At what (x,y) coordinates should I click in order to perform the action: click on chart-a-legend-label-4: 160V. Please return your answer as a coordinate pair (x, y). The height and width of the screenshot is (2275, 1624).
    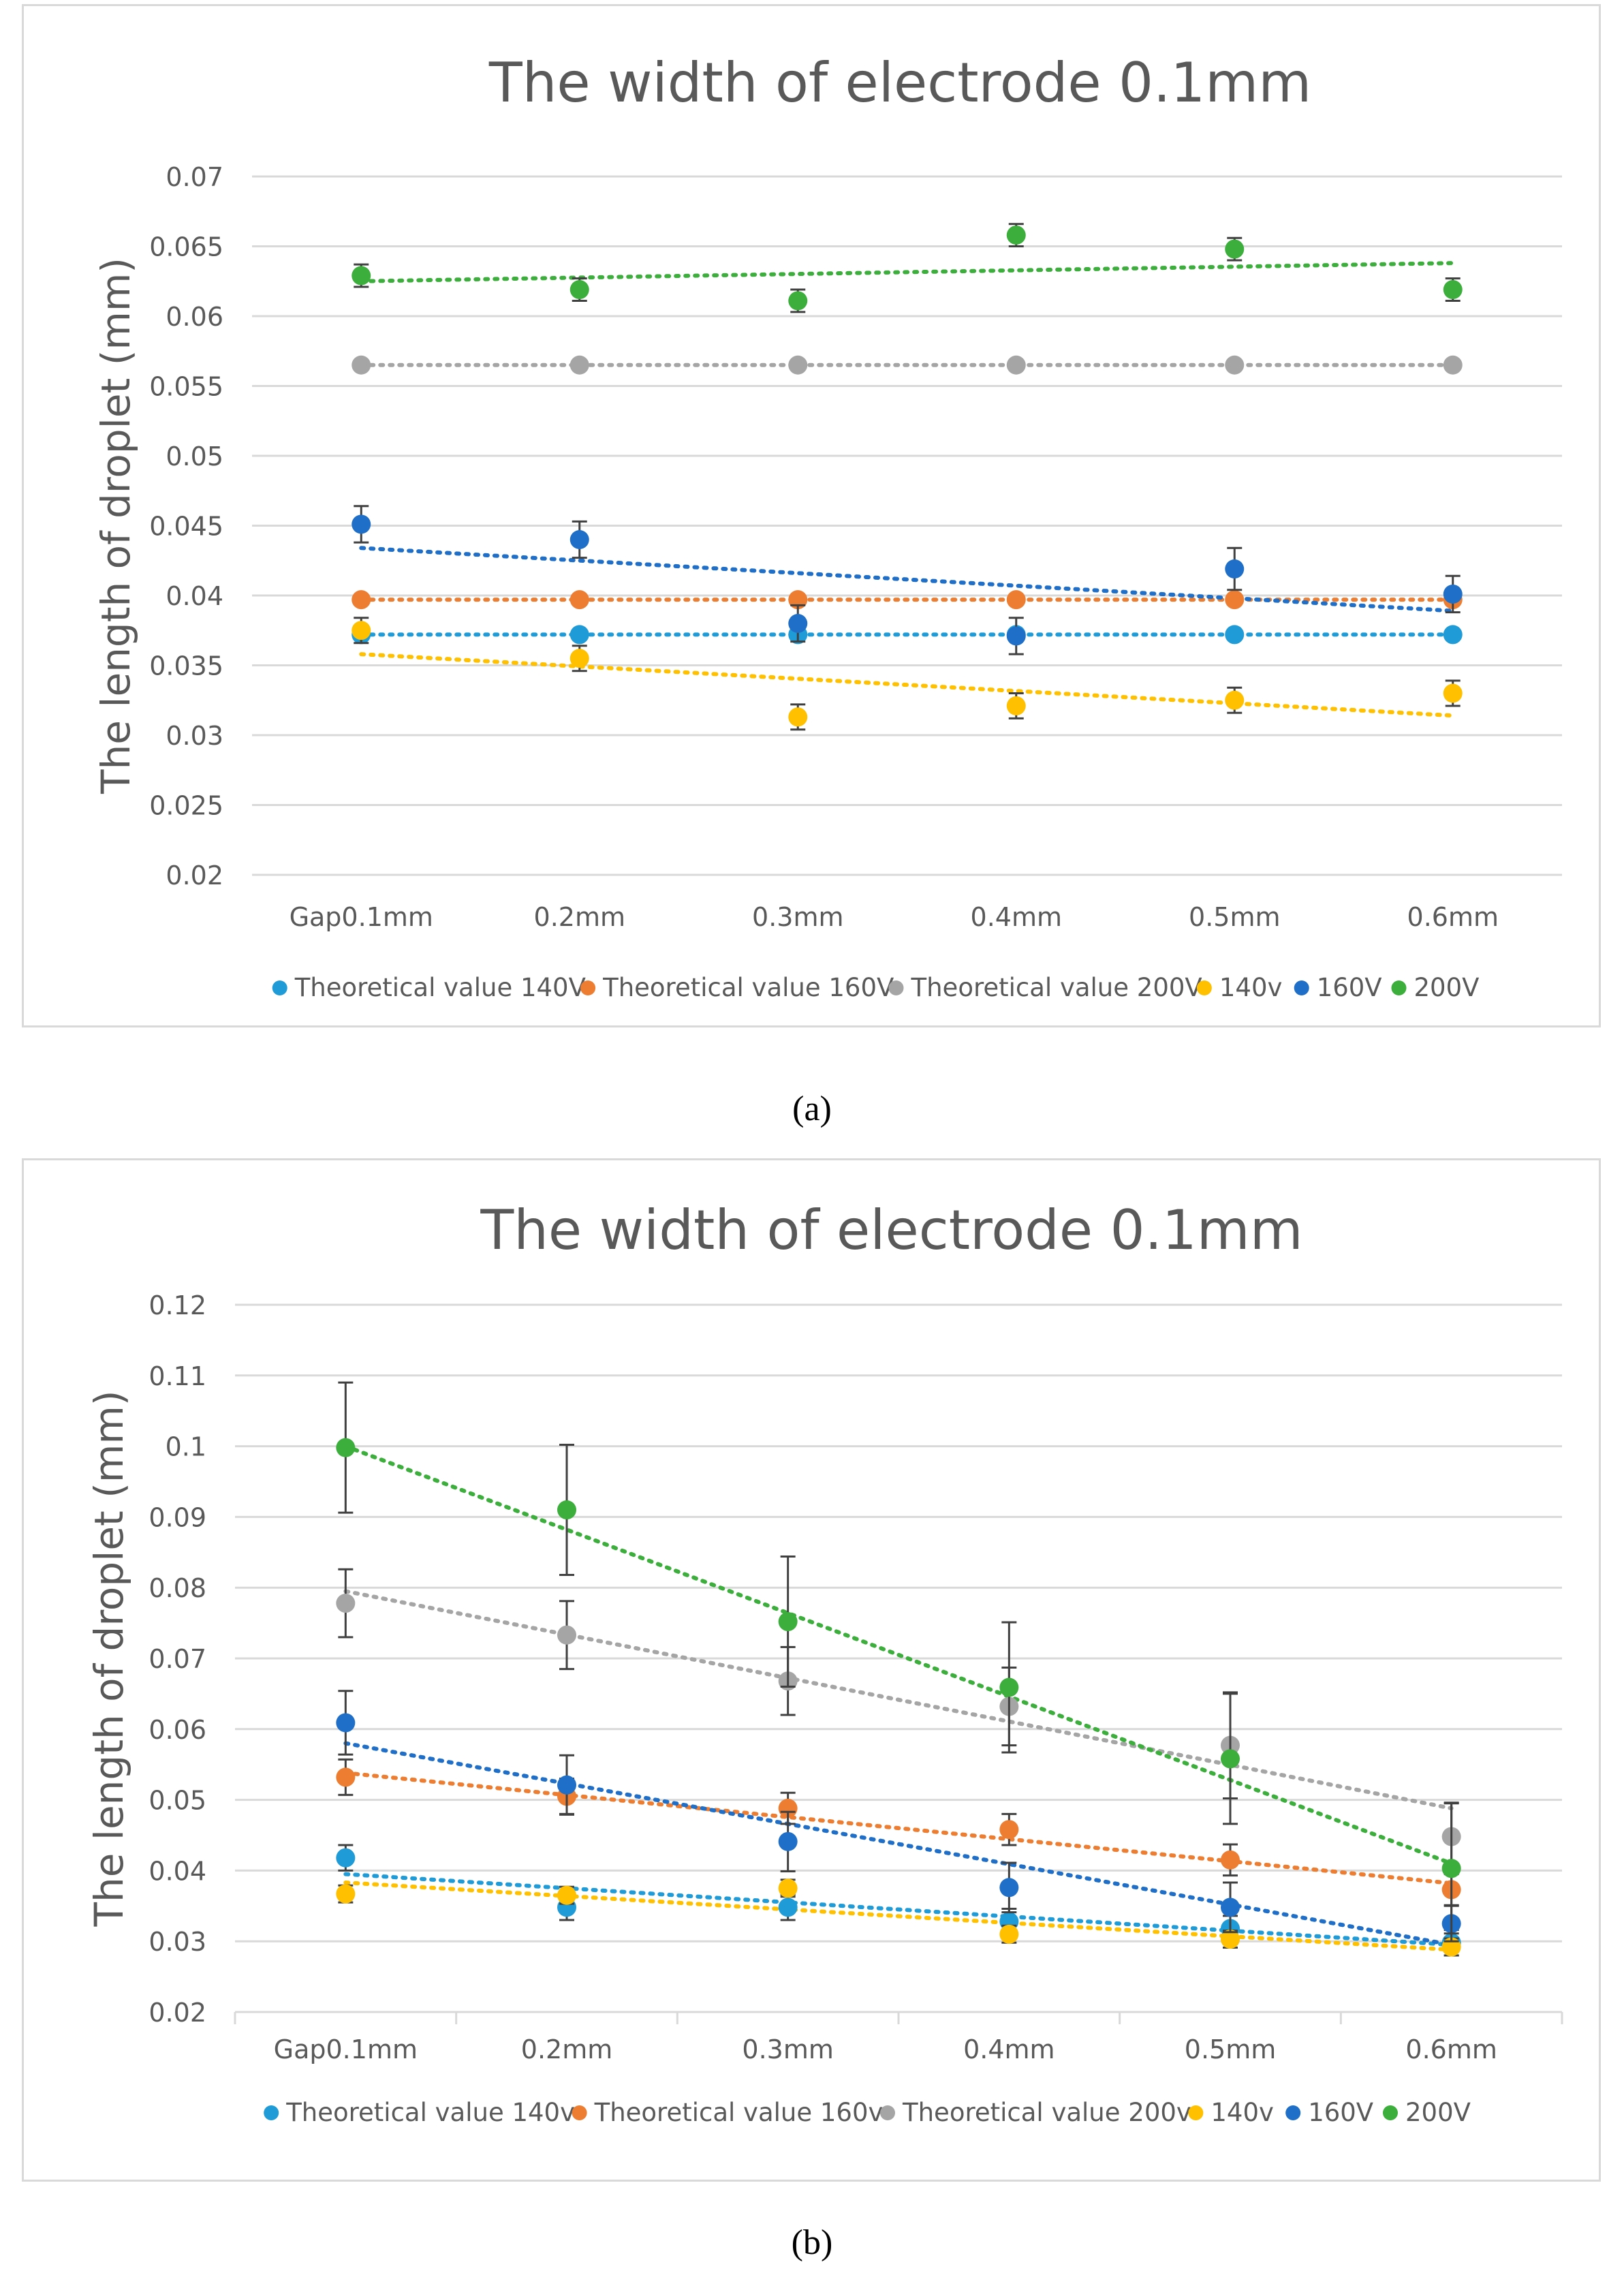
    Looking at the image, I should click on (1349, 987).